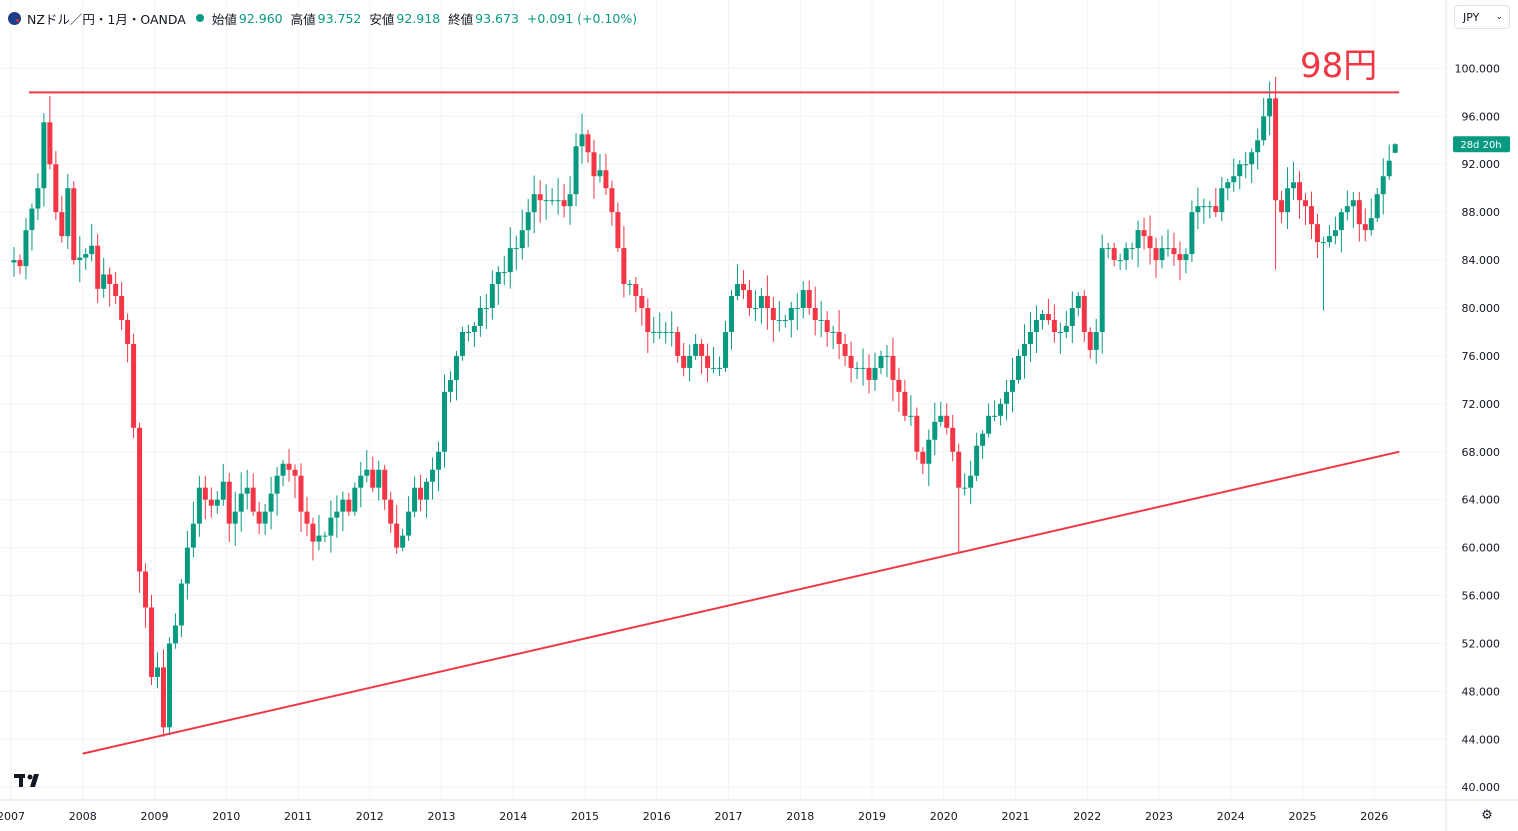  Describe the element at coordinates (1482, 17) in the screenshot. I see `currency-select: JPY ⌄` at that location.